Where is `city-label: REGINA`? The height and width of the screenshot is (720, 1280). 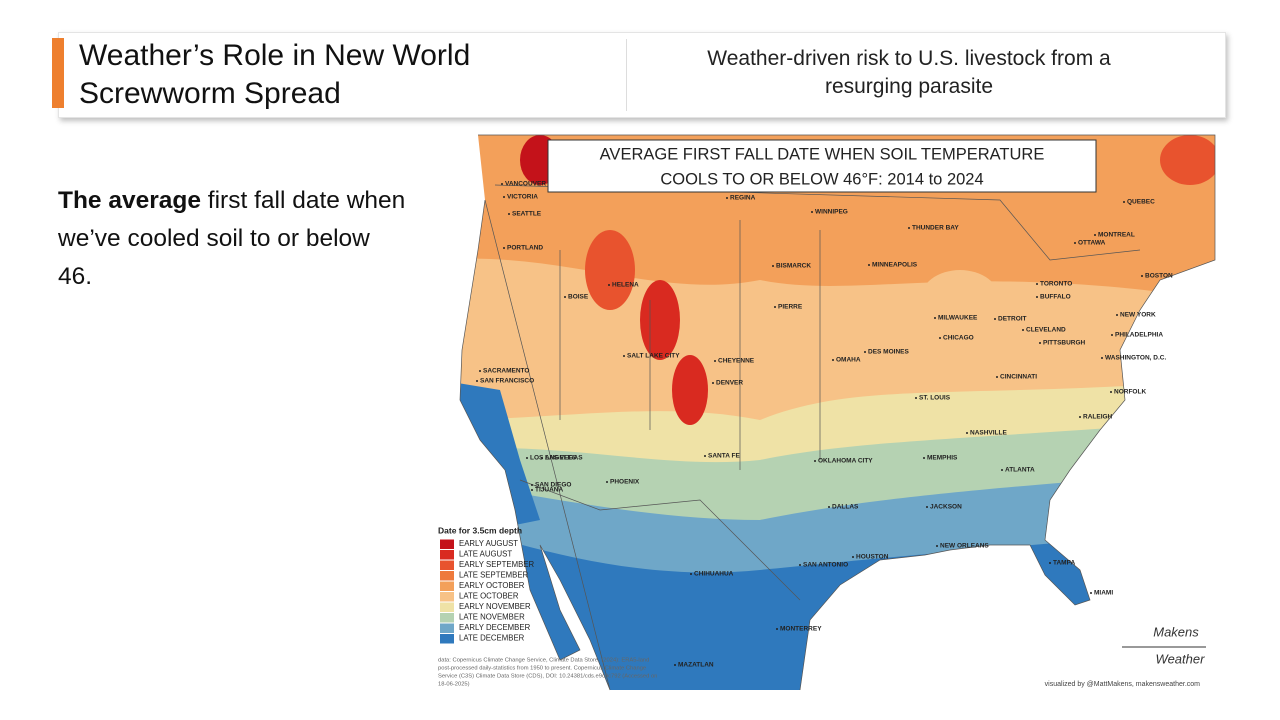
city-label: REGINA is located at coordinates (743, 198).